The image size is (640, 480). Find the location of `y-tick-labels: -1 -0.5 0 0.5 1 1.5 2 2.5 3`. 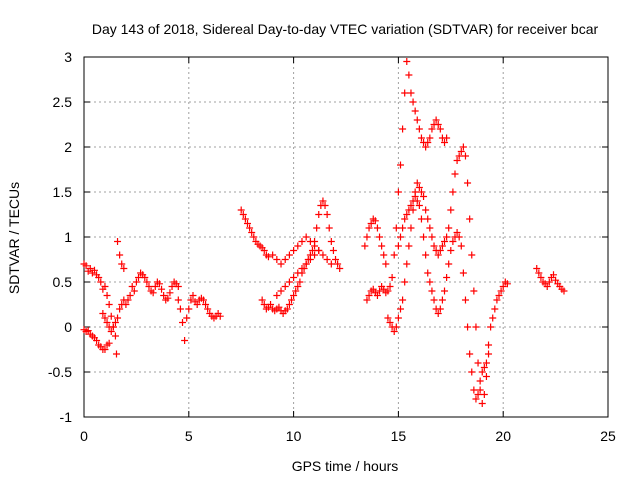

y-tick-labels: -1 -0.5 0 0.5 1 1.5 2 2.5 3 is located at coordinates (60, 237).